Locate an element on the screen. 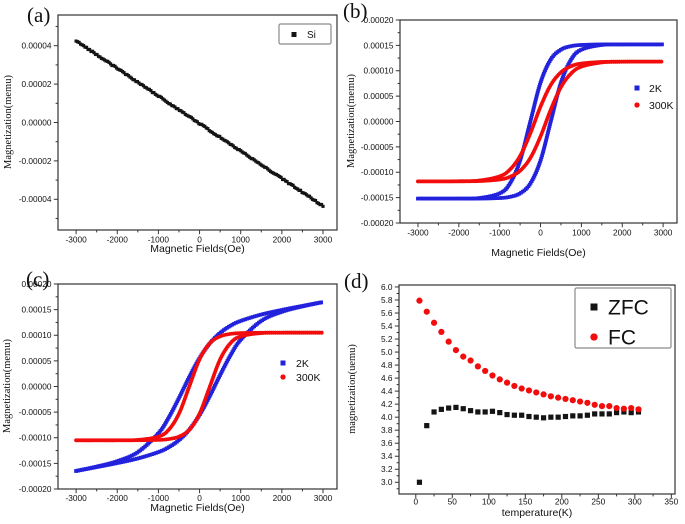  svg-text: 0.00002 is located at coordinates (37, 84).